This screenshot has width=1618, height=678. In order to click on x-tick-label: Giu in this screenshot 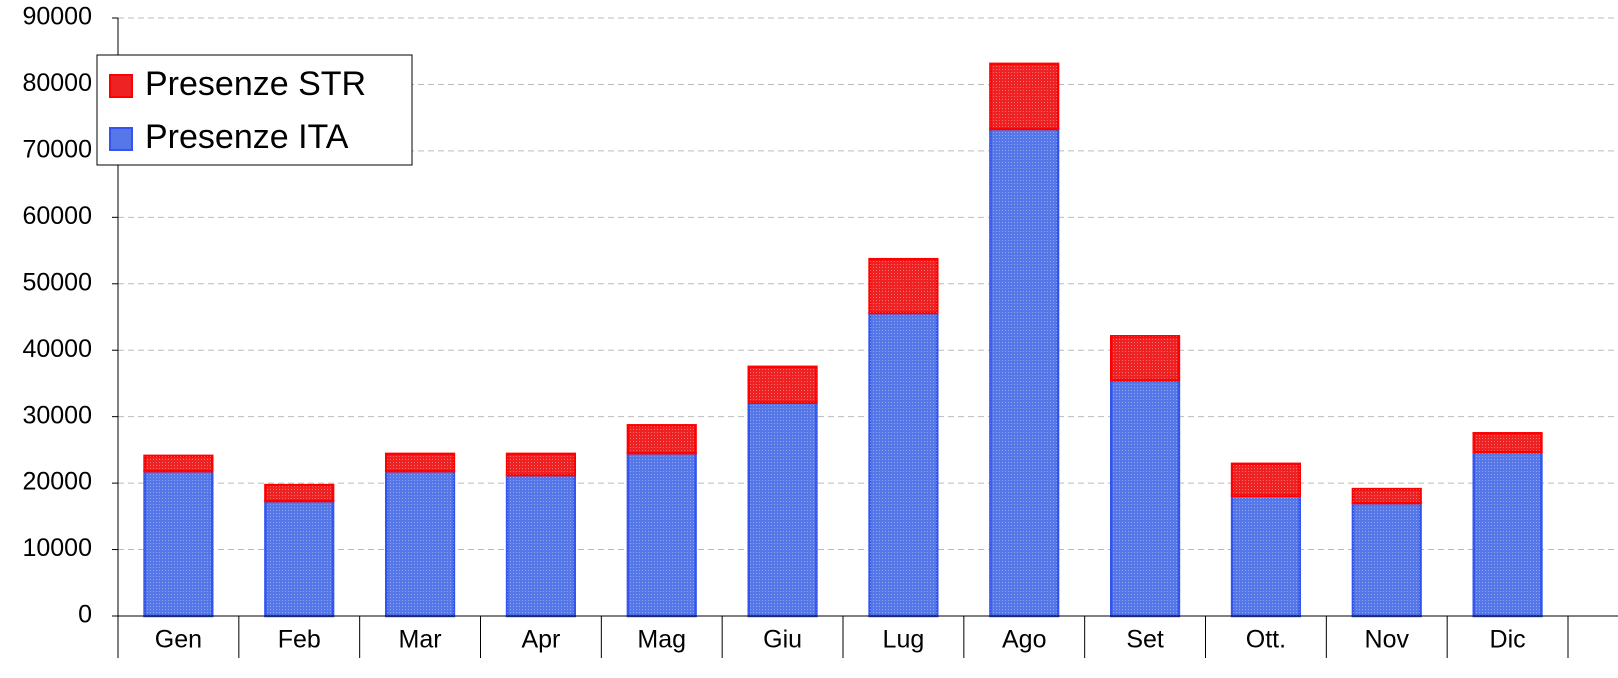, I will do `click(782, 640)`.